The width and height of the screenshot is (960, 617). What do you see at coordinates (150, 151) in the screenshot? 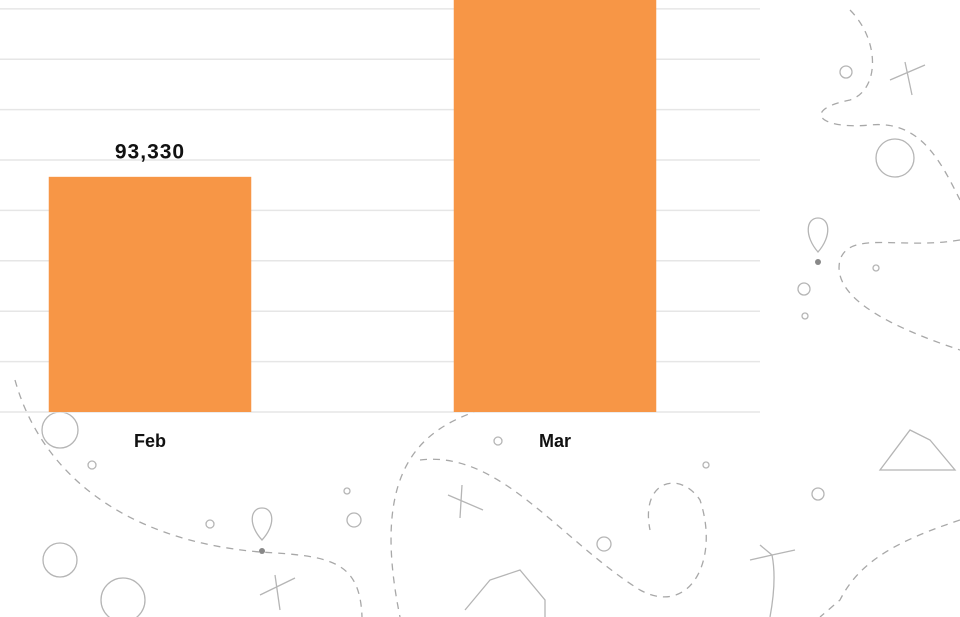
I see `data-label: 93,330` at bounding box center [150, 151].